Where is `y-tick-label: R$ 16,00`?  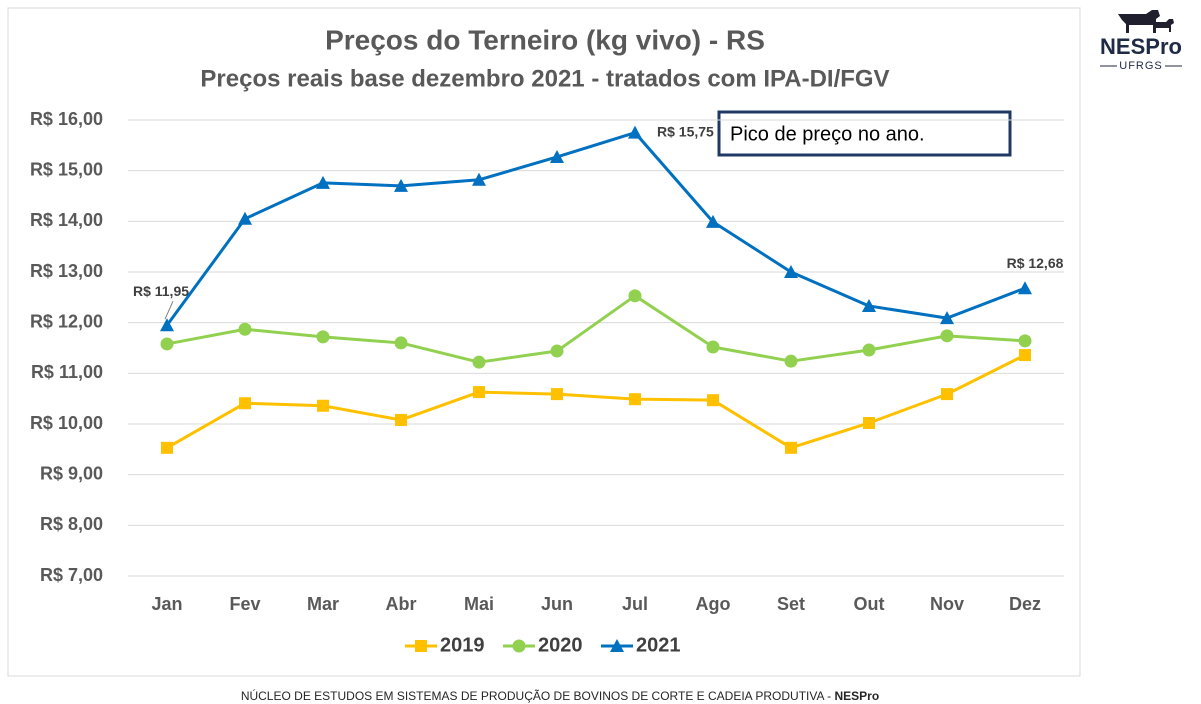 y-tick-label: R$ 16,00 is located at coordinates (66, 119).